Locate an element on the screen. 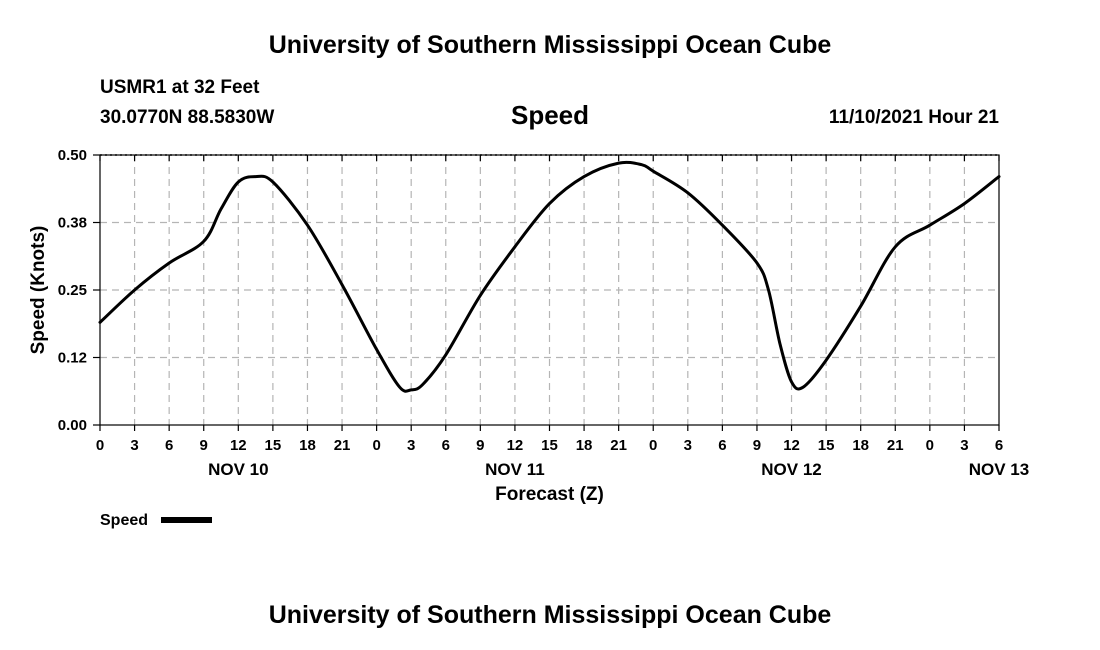  y-tick-label: 0.12 is located at coordinates (72, 358).